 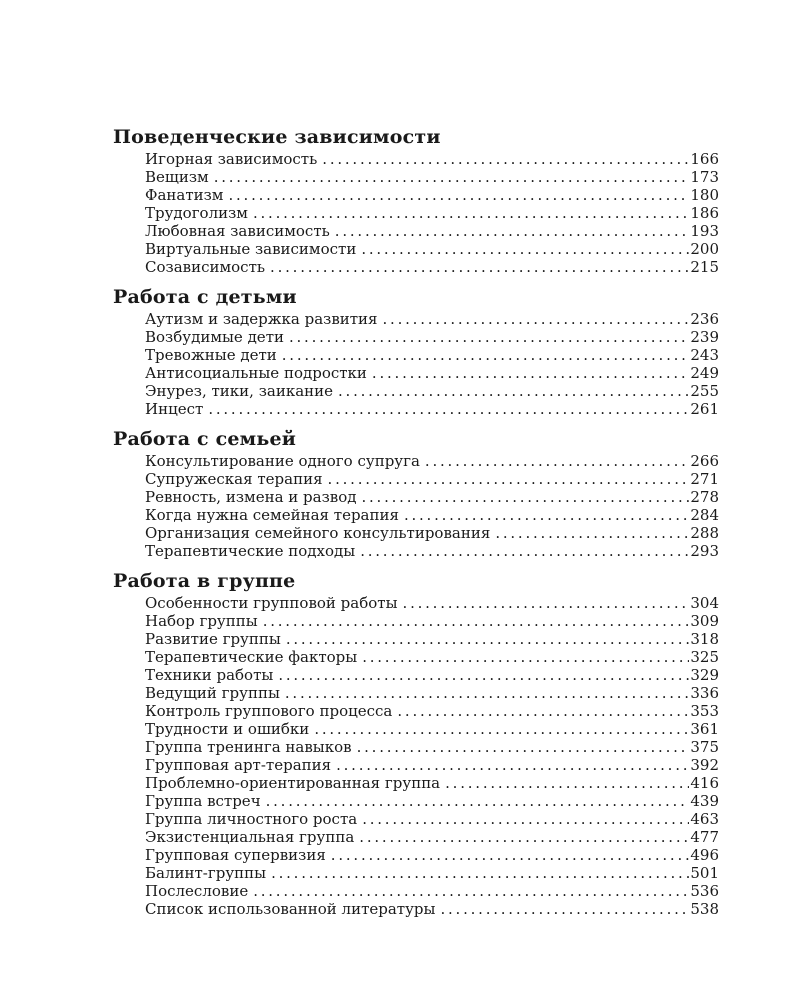 I want to click on toc-entry: Консультирование одного супруга 266, so click(x=416, y=461).